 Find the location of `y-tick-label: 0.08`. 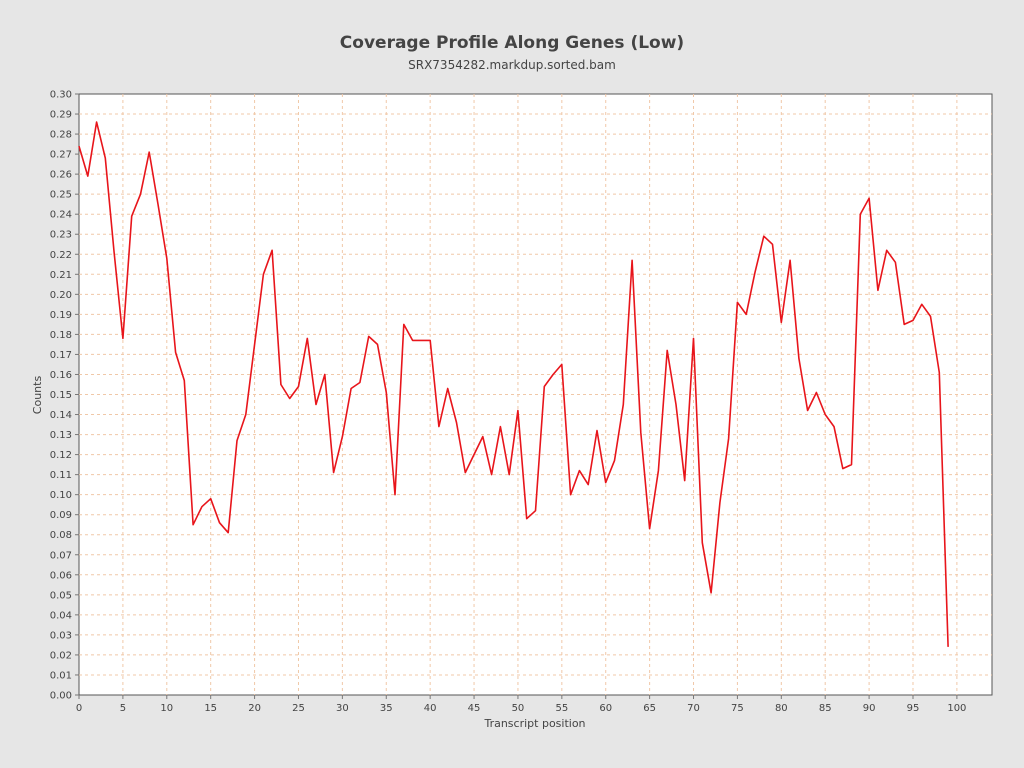

y-tick-label: 0.08 is located at coordinates (61, 535).